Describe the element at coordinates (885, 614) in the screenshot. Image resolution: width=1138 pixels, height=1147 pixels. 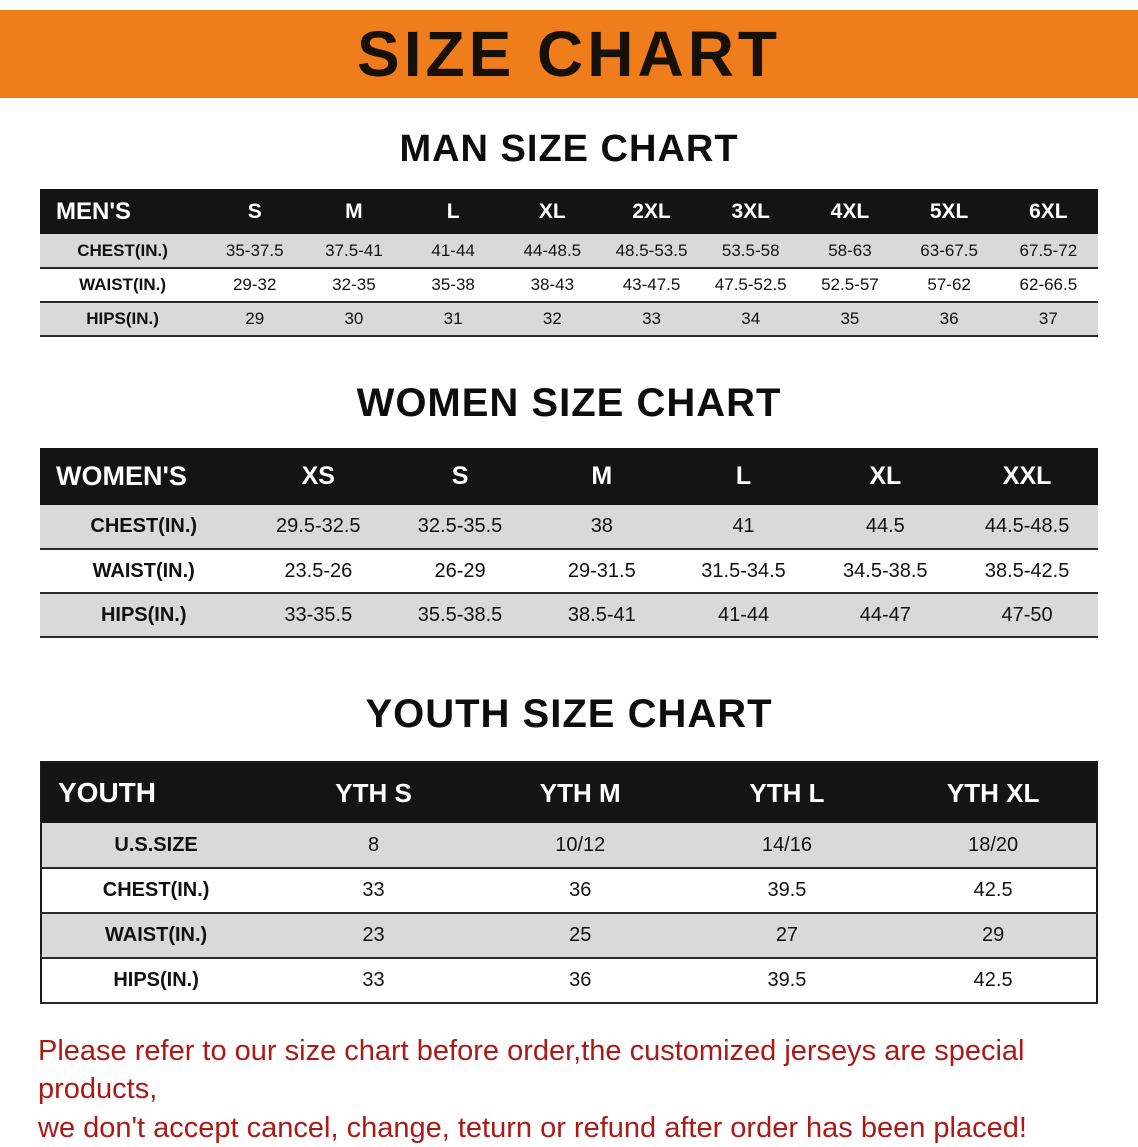
I see `size-value-cell: 44-47` at that location.